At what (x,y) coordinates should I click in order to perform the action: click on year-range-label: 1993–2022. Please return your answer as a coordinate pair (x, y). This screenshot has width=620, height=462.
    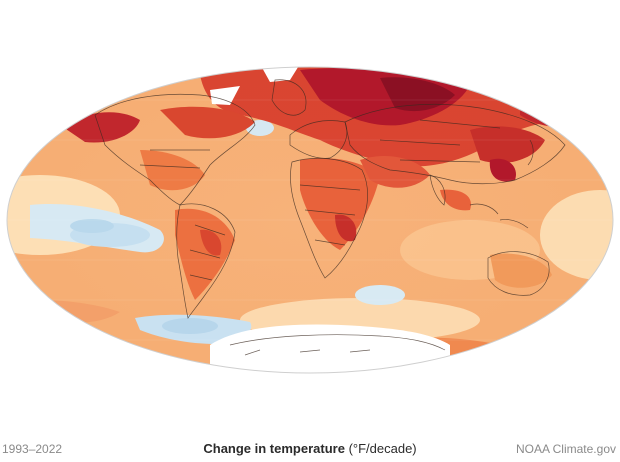
    Looking at the image, I should click on (32, 449).